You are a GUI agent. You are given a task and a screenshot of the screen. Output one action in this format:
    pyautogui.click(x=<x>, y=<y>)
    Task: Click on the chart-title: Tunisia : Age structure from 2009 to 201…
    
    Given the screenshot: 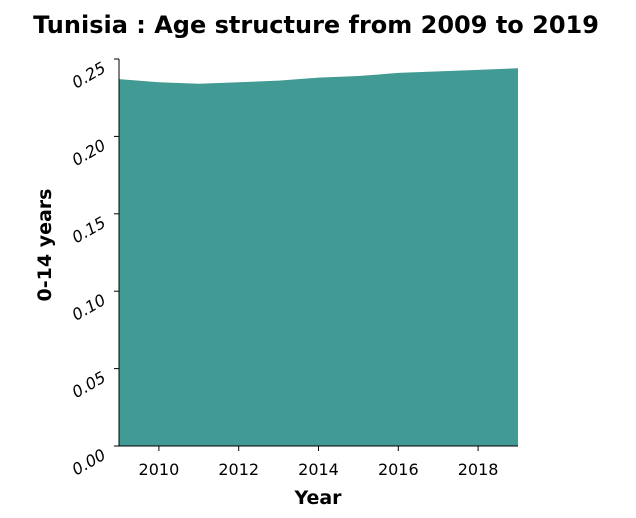 What is the action you would take?
    pyautogui.click(x=316, y=25)
    